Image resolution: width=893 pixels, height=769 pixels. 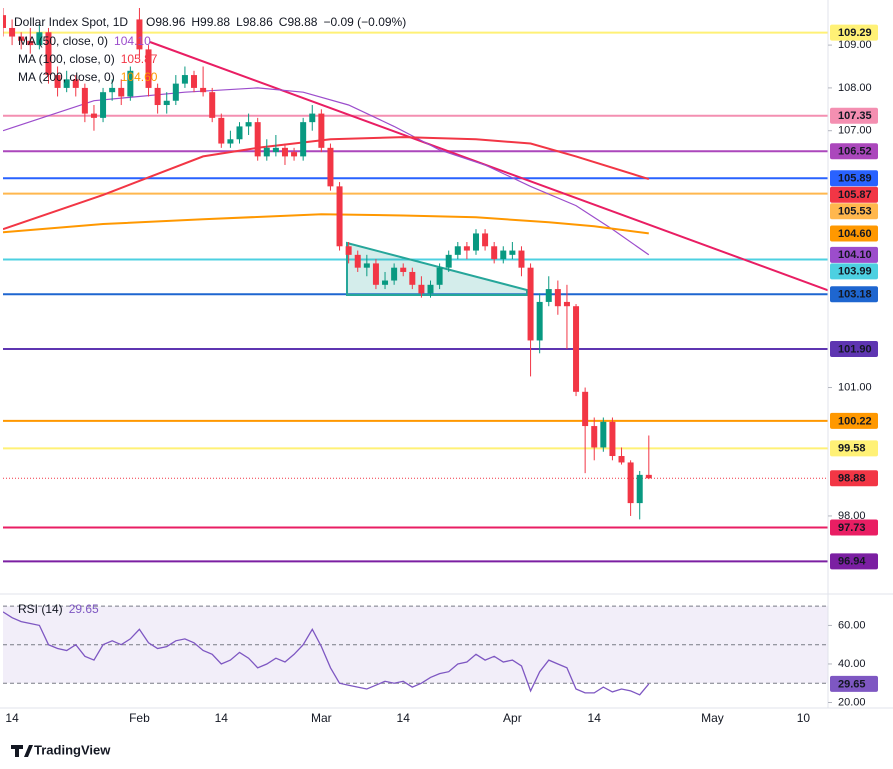 I want to click on ma-line, so click(x=326, y=224).